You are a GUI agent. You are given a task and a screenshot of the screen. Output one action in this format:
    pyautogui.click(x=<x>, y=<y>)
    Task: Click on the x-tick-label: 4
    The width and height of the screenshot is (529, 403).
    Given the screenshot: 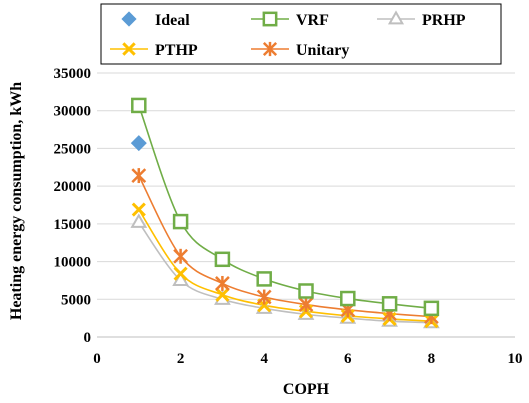 What is the action you would take?
    pyautogui.click(x=264, y=359)
    